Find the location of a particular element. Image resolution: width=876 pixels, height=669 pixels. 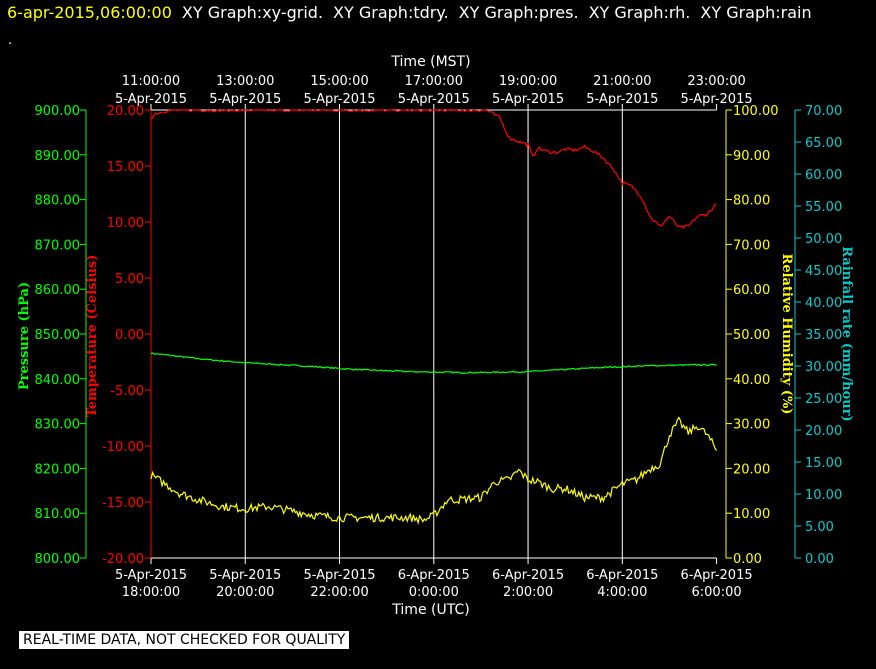

x-top-tick-time: 19:00:00 is located at coordinates (528, 81).